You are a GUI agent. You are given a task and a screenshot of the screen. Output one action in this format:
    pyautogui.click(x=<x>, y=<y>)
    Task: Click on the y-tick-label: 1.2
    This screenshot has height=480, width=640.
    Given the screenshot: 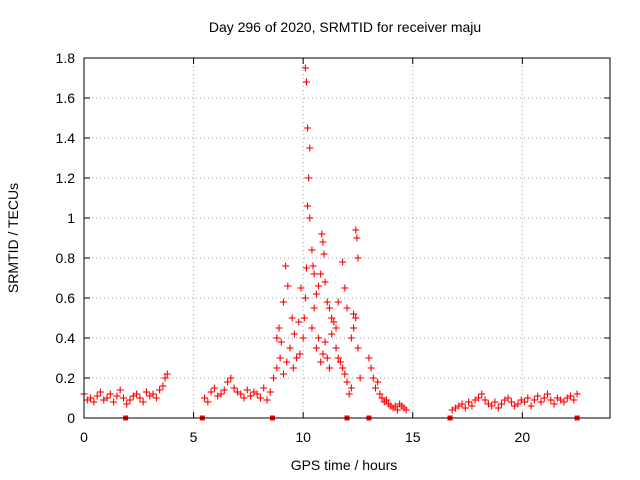 What is the action you would take?
    pyautogui.click(x=66, y=178)
    